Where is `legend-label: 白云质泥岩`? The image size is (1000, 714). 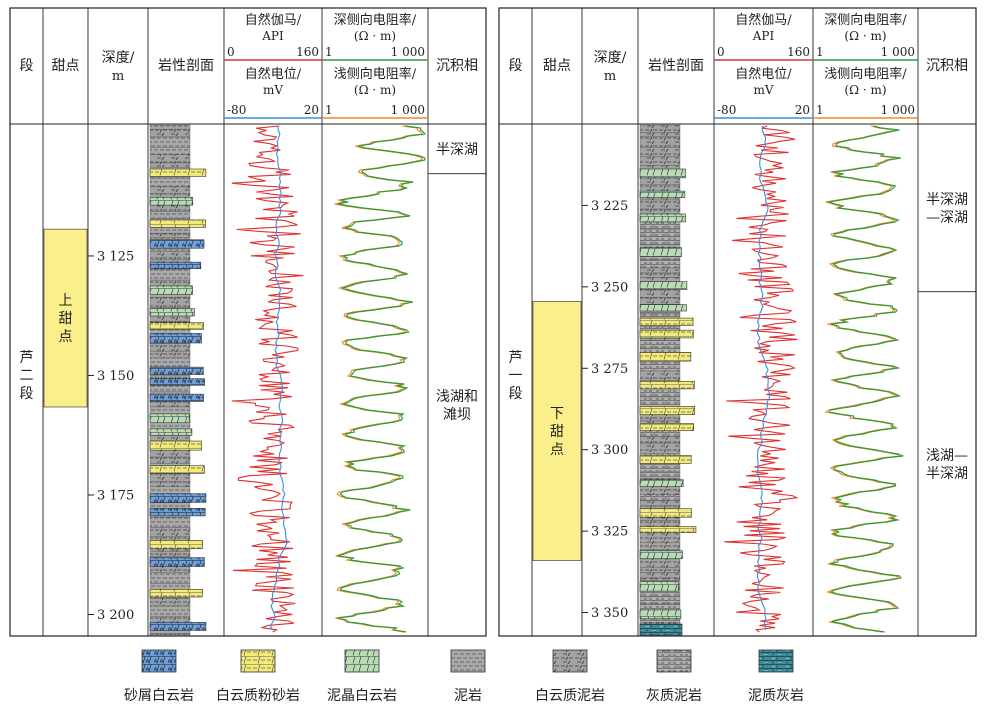
legend-label: 白云质泥岩 is located at coordinates (570, 696).